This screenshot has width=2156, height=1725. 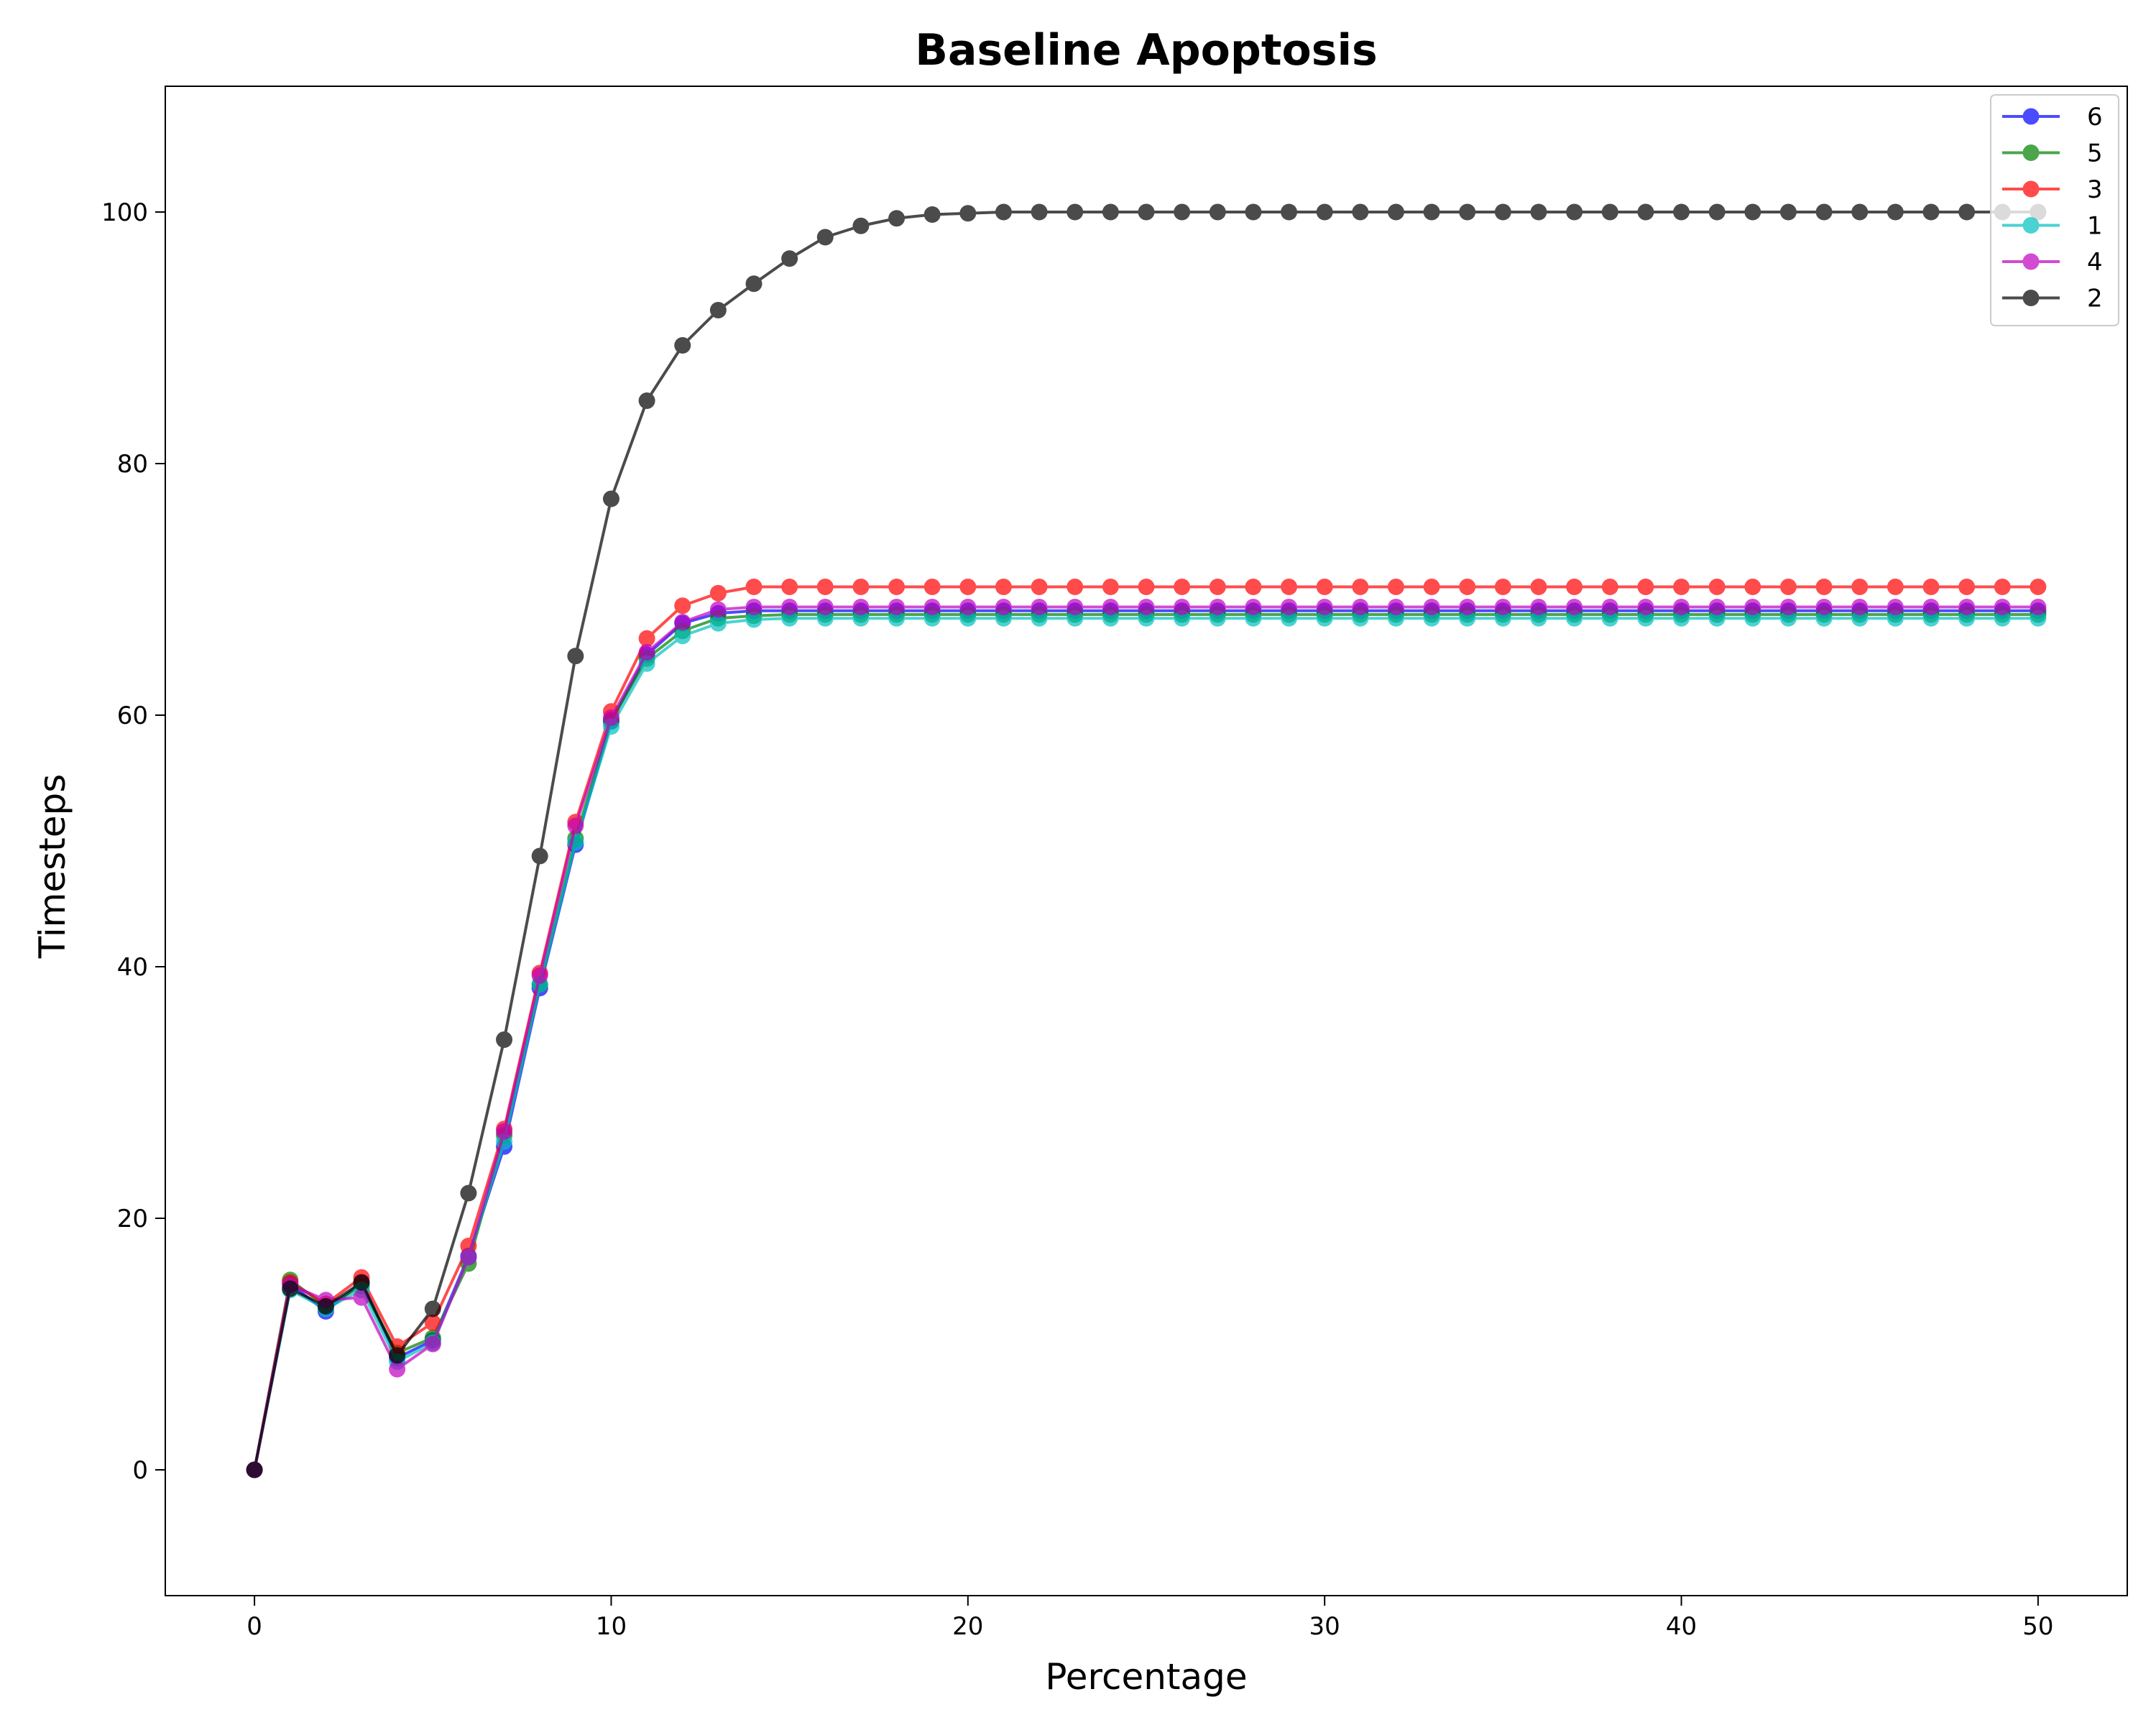 What do you see at coordinates (2095, 189) in the screenshot?
I see `legend-label-3: 3` at bounding box center [2095, 189].